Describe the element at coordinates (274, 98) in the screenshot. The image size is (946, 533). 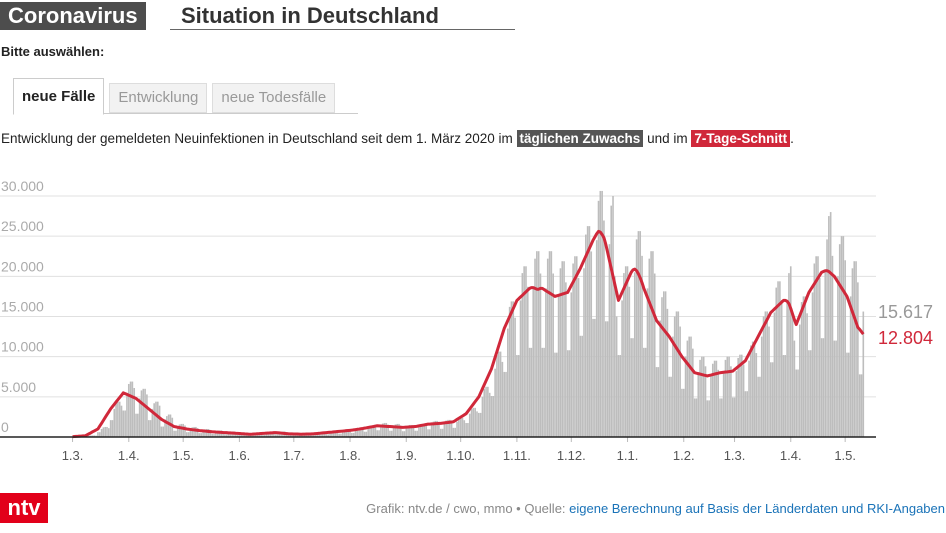
I see `tab: neue Todesfälle` at that location.